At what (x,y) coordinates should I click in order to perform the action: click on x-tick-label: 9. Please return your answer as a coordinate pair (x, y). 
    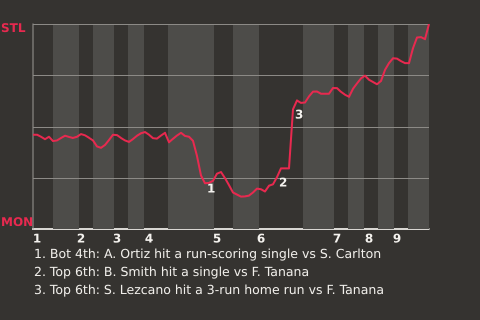
    Looking at the image, I should click on (397, 238).